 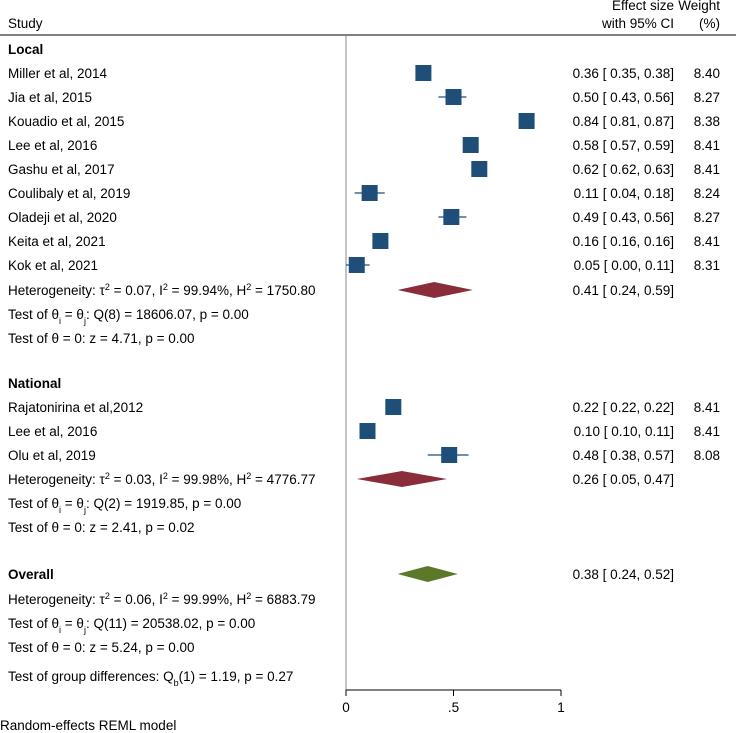 What do you see at coordinates (50, 97) in the screenshot?
I see `study-label: Jia et al, 2015` at bounding box center [50, 97].